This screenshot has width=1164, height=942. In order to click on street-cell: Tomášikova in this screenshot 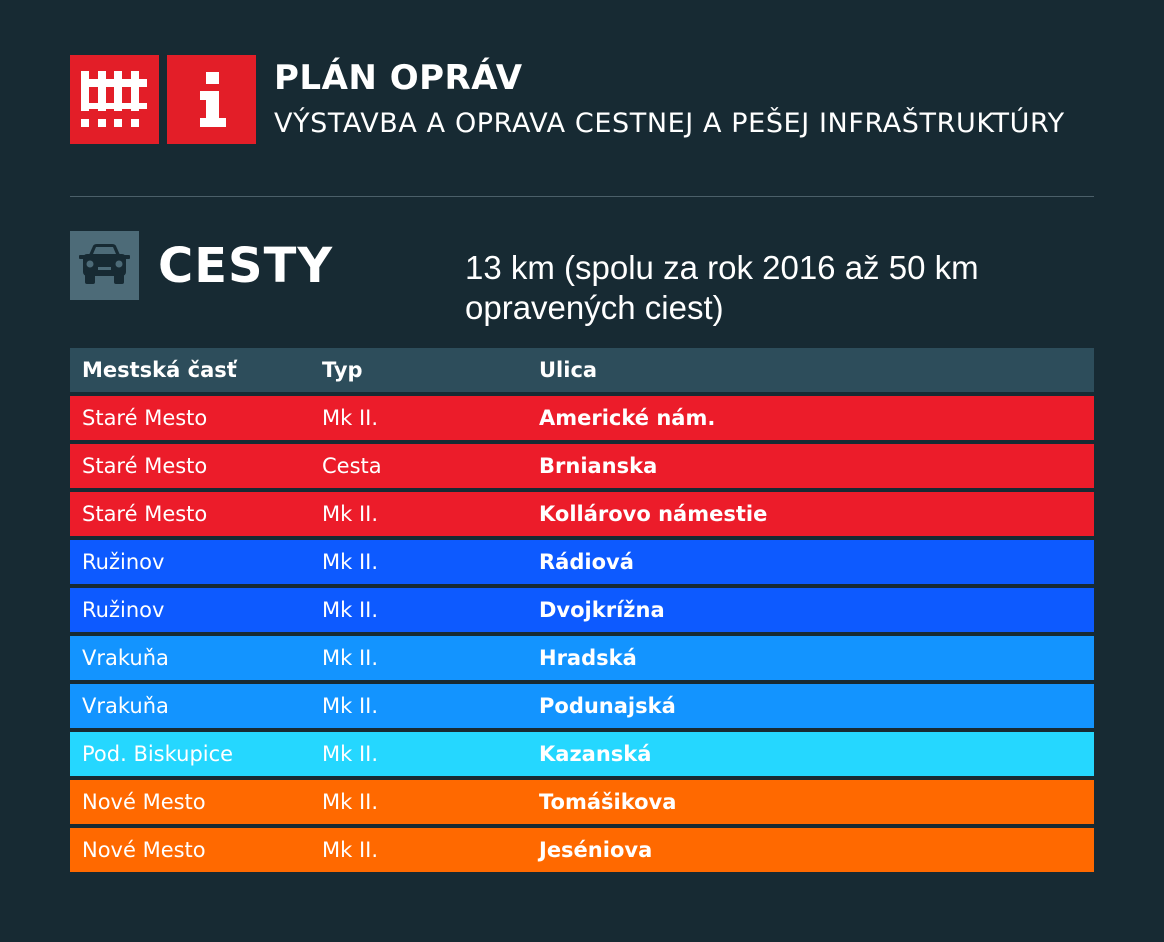, I will do `click(608, 802)`.